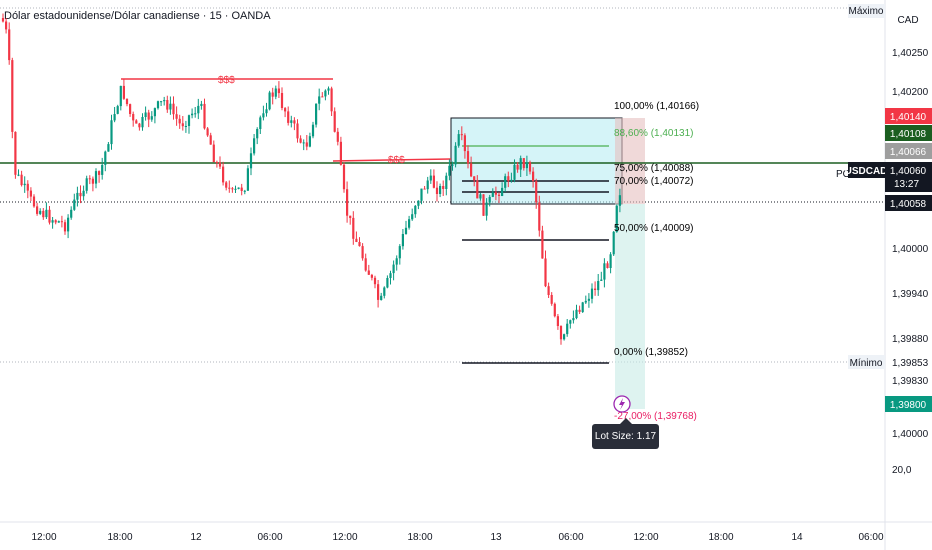 The height and width of the screenshot is (550, 932). Describe the element at coordinates (907, 20) in the screenshot. I see `currency-label: CAD` at that location.